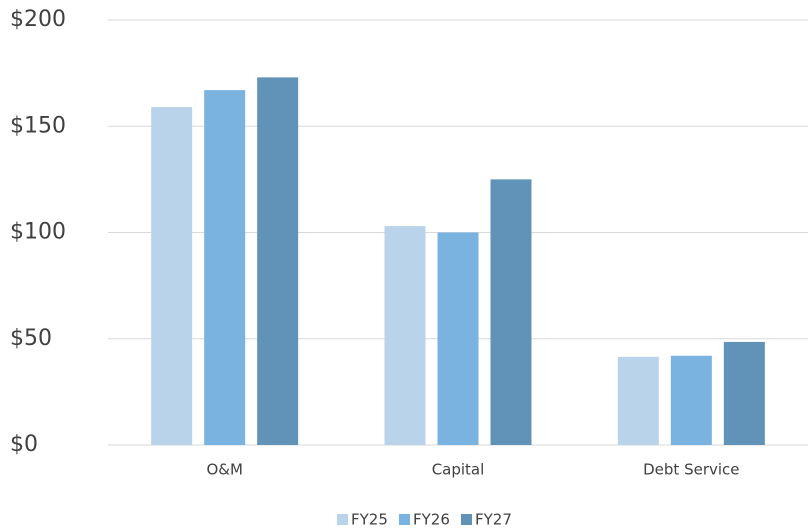 This screenshot has width=808, height=531. I want to click on legend-label: FY27, so click(493, 520).